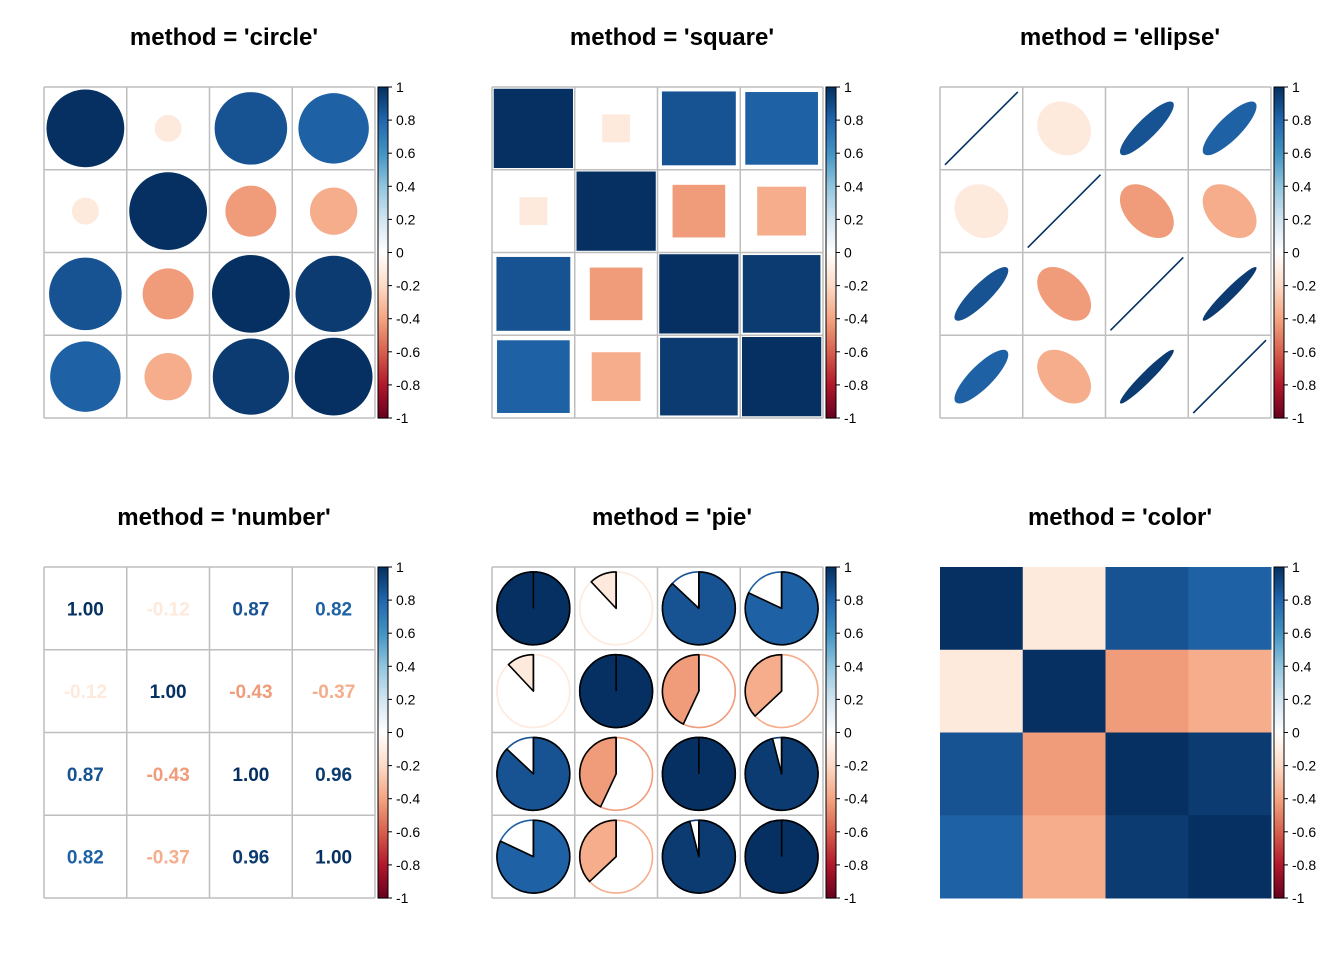  What do you see at coordinates (1146, 293) in the screenshot?
I see `ellipse-cell-r3-c3` at bounding box center [1146, 293].